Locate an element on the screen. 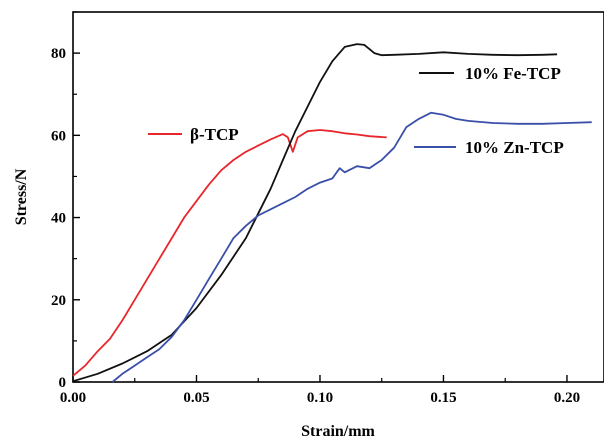  x-tick-label: 0.20 is located at coordinates (567, 398).